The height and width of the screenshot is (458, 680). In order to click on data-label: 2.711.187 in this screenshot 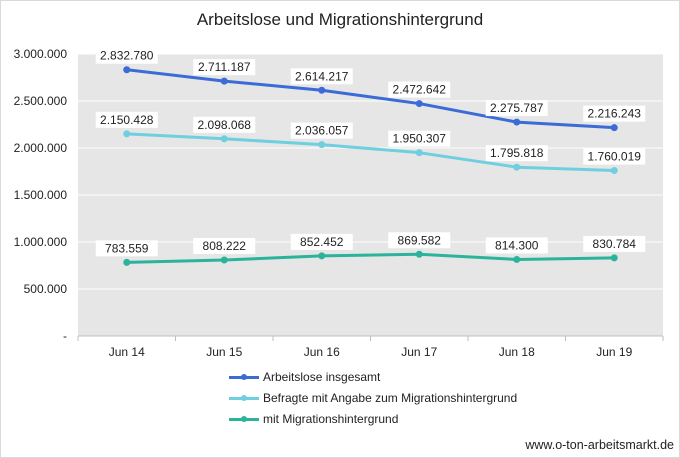, I will do `click(224, 67)`.